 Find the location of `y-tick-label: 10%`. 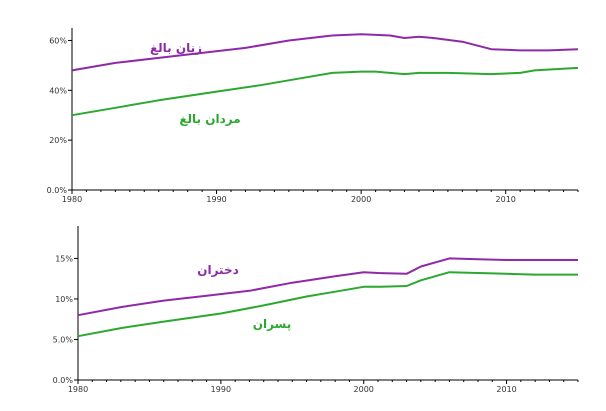

y-tick-label: 10% is located at coordinates (64, 299).